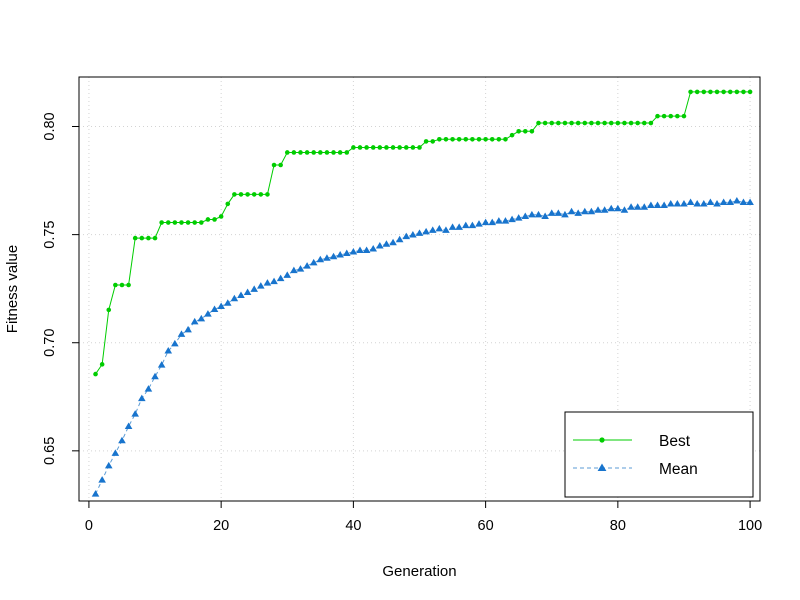  I want to click on legend: Best Mean, so click(659, 454).